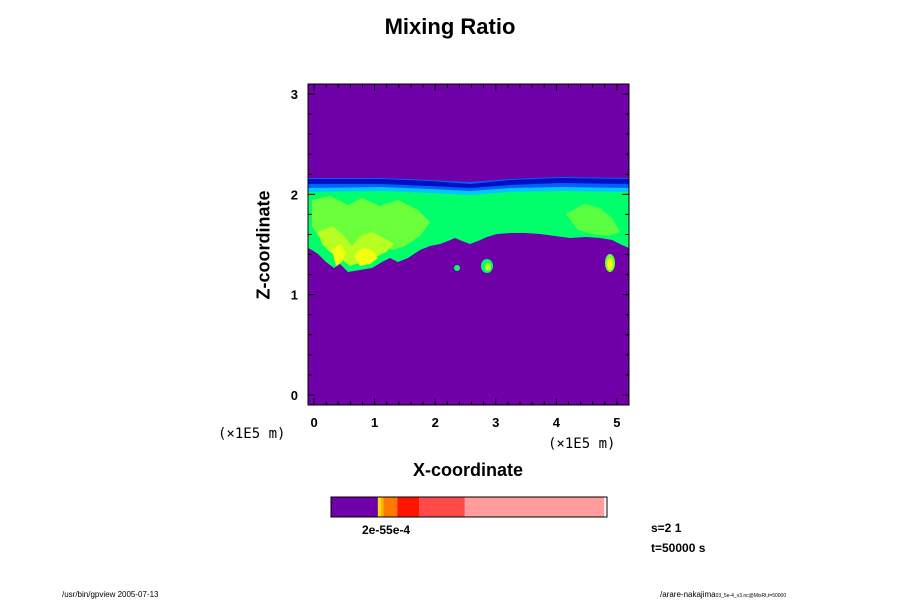  I want to click on x-unit-label: (×1E5 m), so click(582, 444).